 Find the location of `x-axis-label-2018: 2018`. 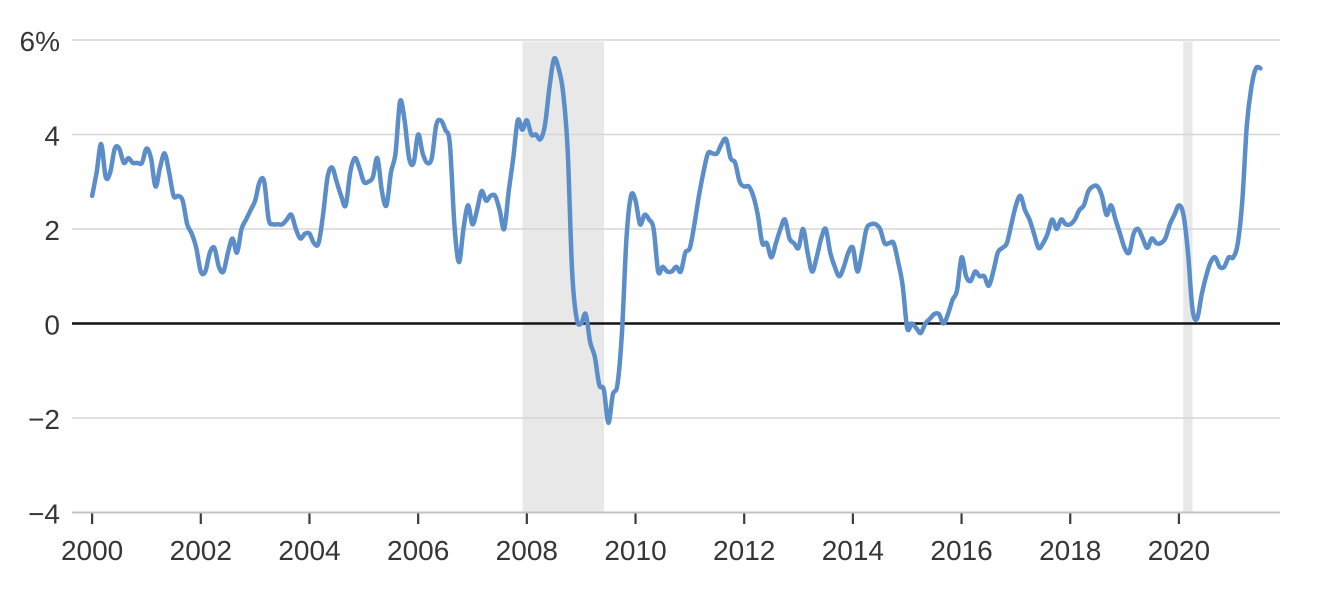

x-axis-label-2018: 2018 is located at coordinates (1070, 550).